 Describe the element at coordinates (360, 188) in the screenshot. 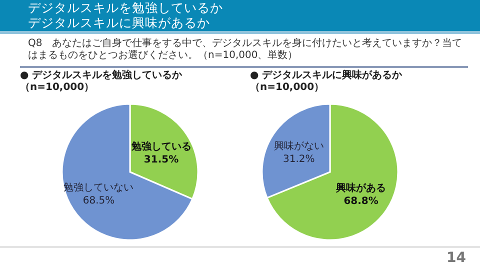

I see `slice-label: 興味がある` at that location.